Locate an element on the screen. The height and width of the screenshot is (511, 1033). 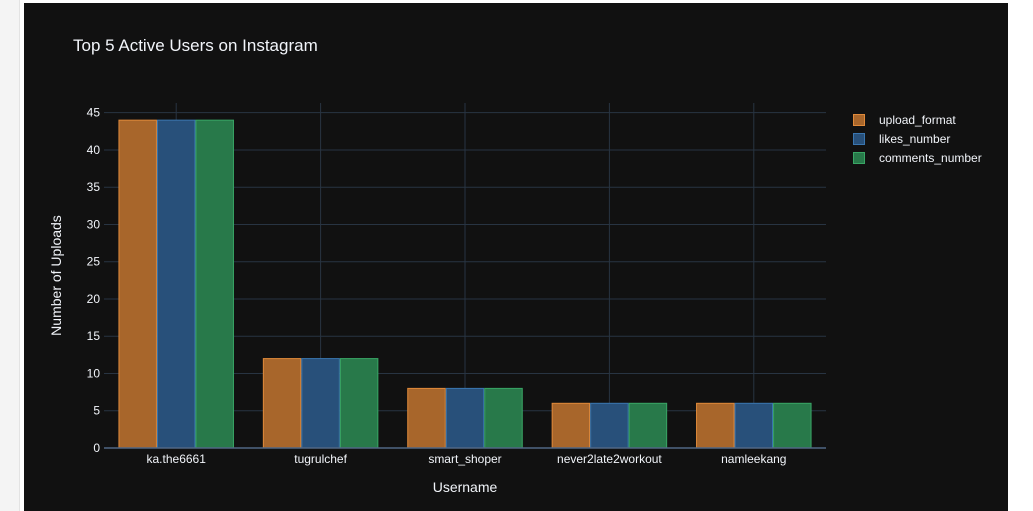
y-tick-label: 45 is located at coordinates (94, 113).